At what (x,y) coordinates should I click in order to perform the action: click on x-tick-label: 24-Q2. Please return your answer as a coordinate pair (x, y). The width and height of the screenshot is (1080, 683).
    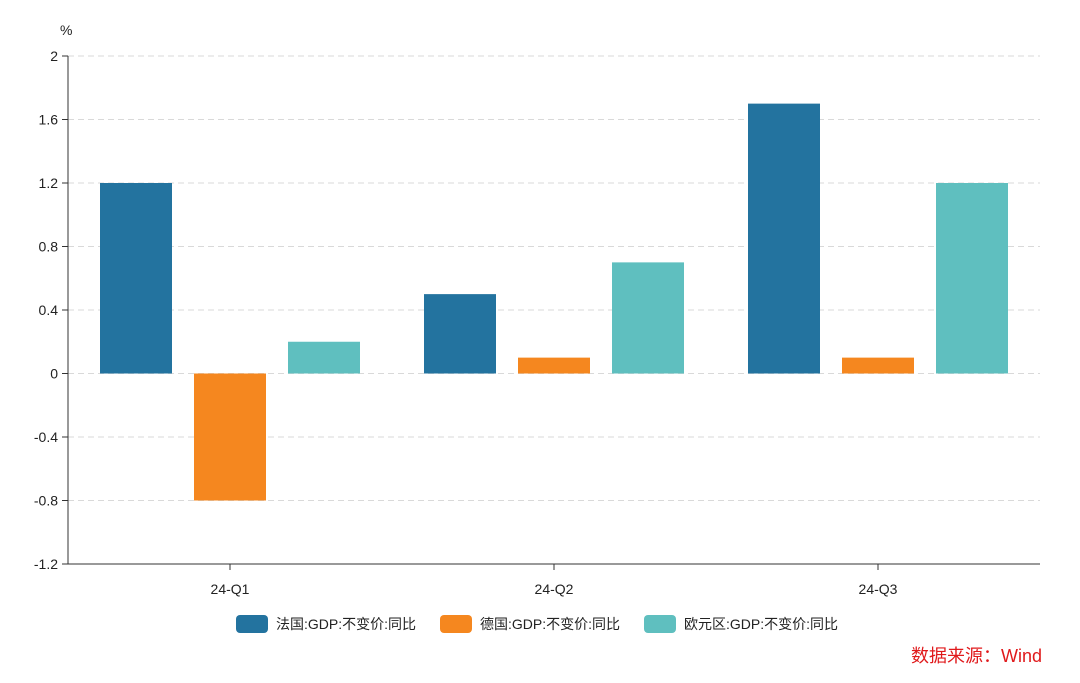
    Looking at the image, I should click on (554, 589).